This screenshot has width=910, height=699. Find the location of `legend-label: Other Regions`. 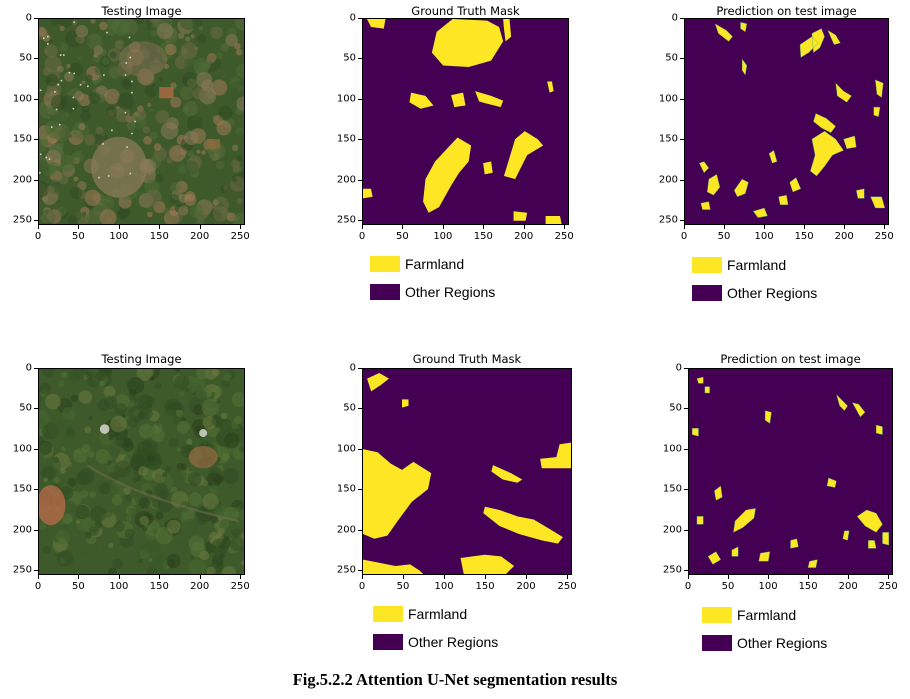

legend-label: Other Regions is located at coordinates (782, 643).